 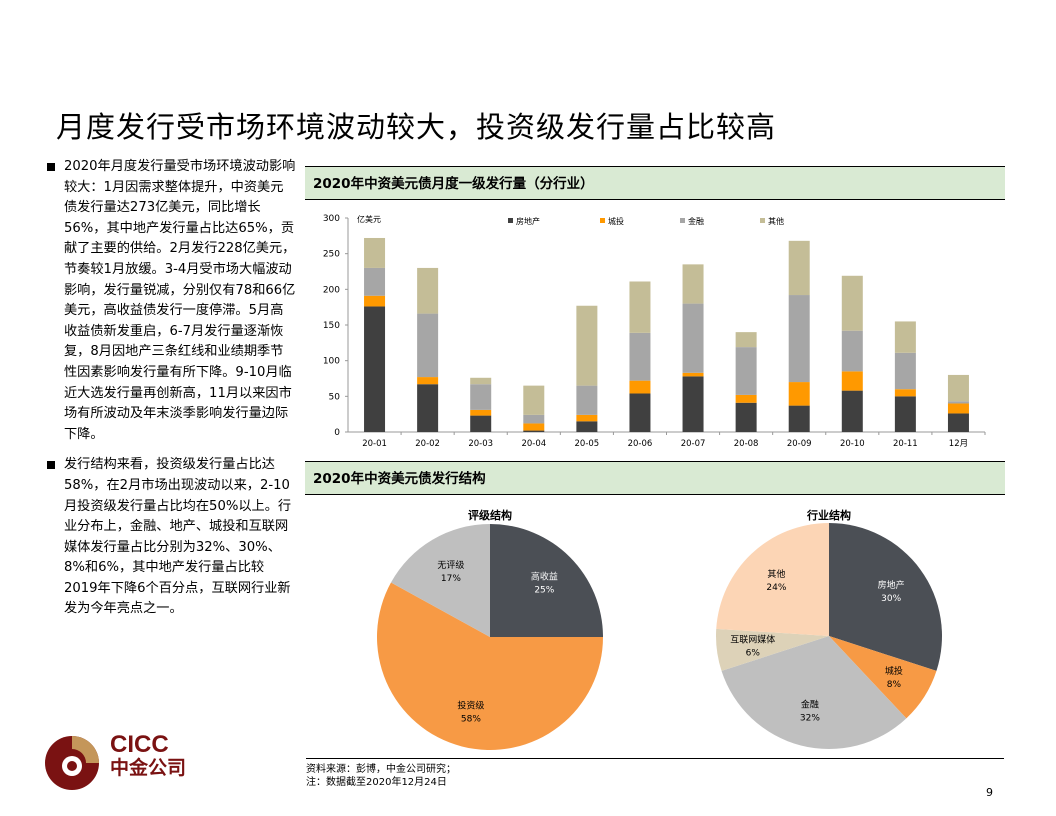 What do you see at coordinates (905, 444) in the screenshot?
I see `x-tick-label: 20-11` at bounding box center [905, 444].